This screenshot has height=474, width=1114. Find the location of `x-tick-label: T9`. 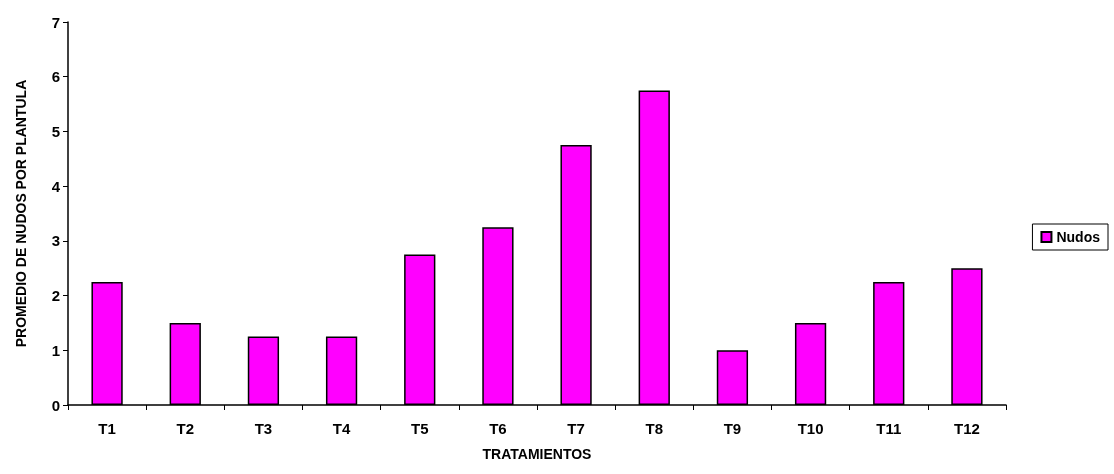

x-tick-label: T9 is located at coordinates (732, 428).